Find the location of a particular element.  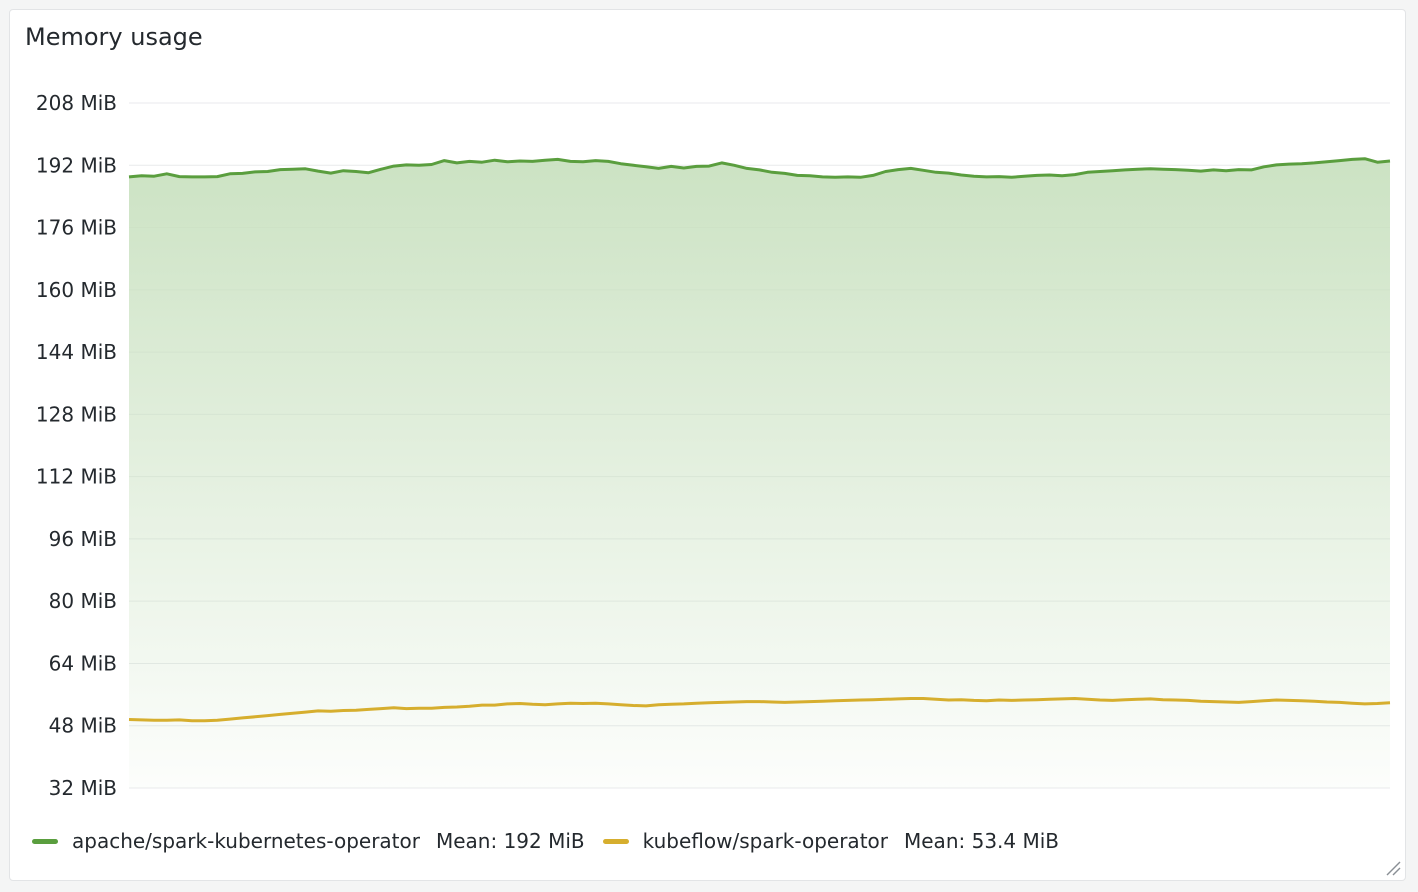

y-tick-label: 144 MiB is located at coordinates (76, 352).